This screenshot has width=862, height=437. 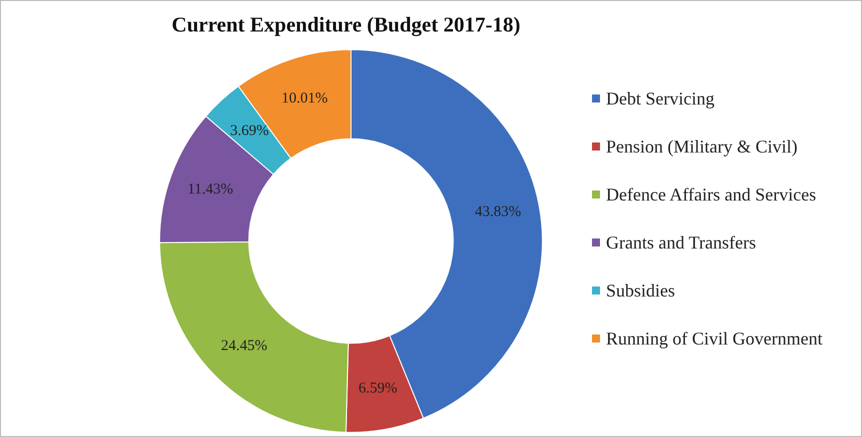 I want to click on legend-label: Pension (Military & Civil), so click(x=702, y=146).